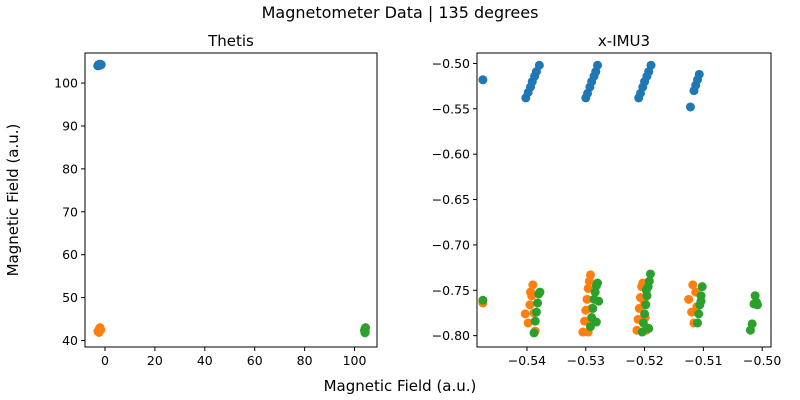 This screenshot has height=400, width=800. What do you see at coordinates (355, 360) in the screenshot?
I see `x-tick-label: 100` at bounding box center [355, 360].